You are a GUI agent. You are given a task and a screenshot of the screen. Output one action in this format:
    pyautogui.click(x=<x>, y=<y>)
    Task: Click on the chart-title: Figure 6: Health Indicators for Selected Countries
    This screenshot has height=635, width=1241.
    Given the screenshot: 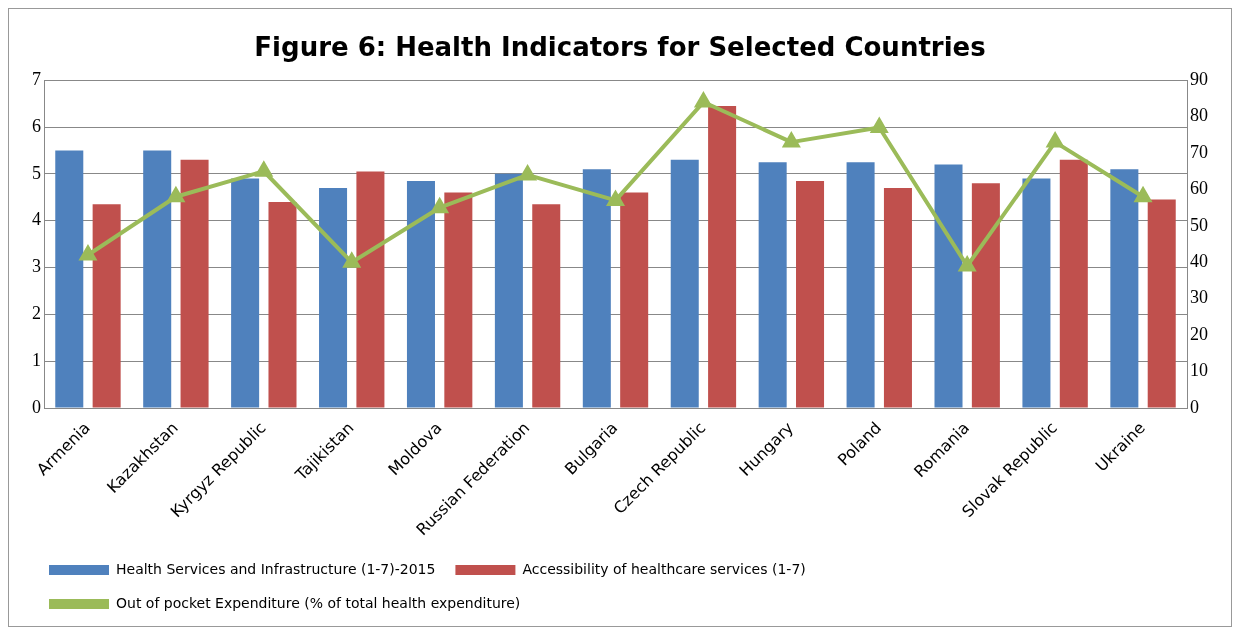 What is the action you would take?
    pyautogui.click(x=620, y=47)
    